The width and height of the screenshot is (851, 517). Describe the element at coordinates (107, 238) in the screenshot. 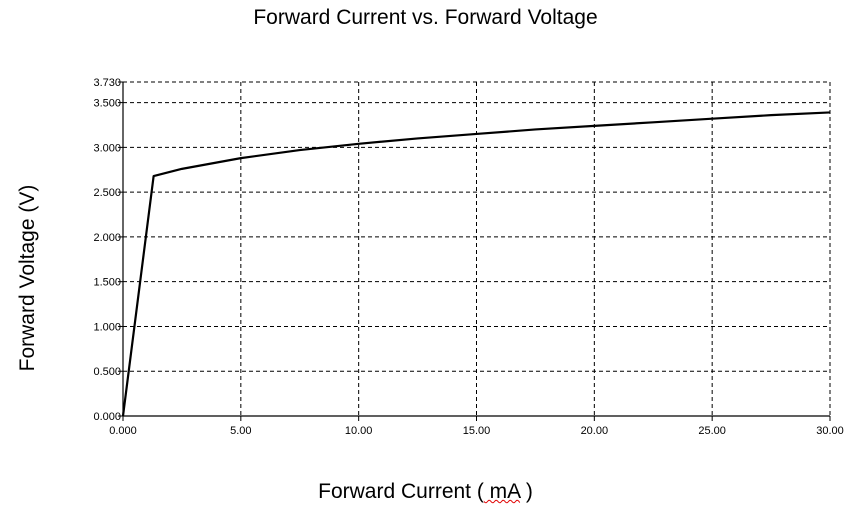

I see `y-tick-label: 2.000` at that location.